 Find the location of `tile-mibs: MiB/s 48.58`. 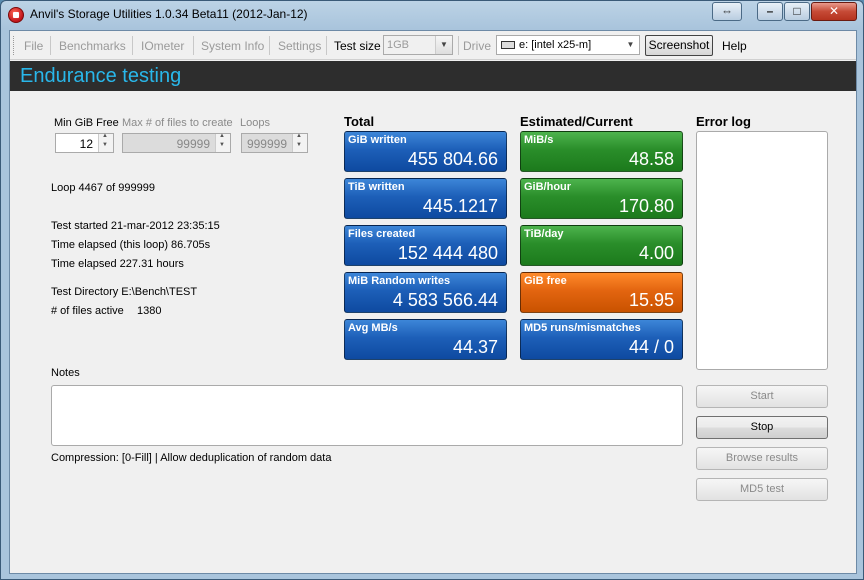

tile-mibs: MiB/s 48.58 is located at coordinates (601, 151).